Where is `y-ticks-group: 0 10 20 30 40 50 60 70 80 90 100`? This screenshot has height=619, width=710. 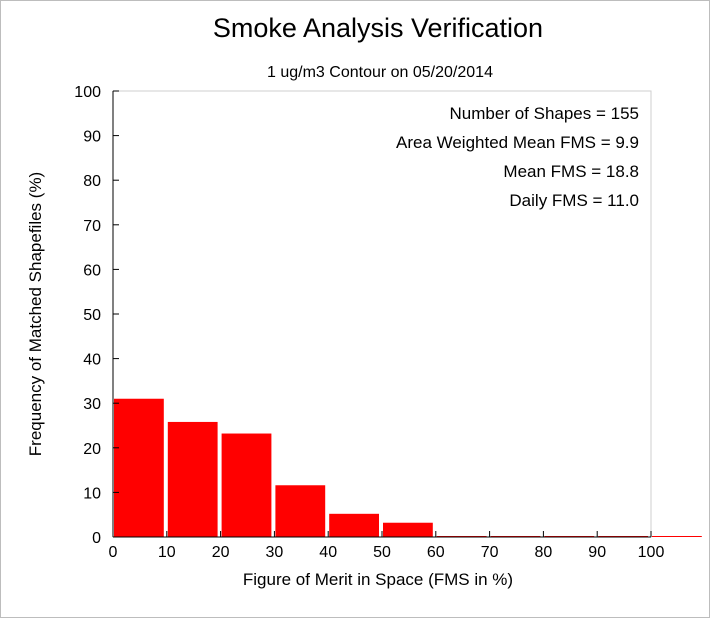
y-ticks-group: 0 10 20 30 40 50 60 70 80 90 100 is located at coordinates (96, 315).